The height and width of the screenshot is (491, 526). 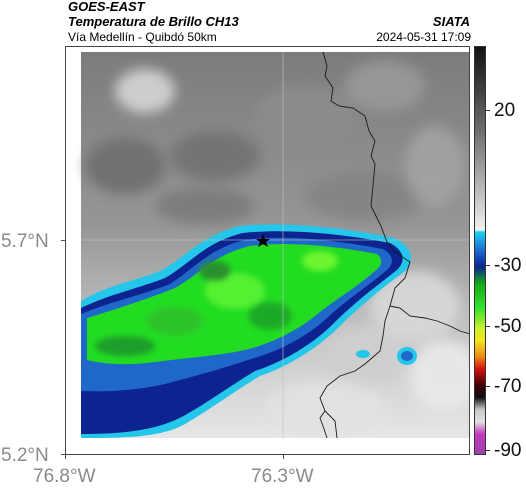 I want to click on timestamp-label: 2024-05-31 17:09, so click(x=423, y=37).